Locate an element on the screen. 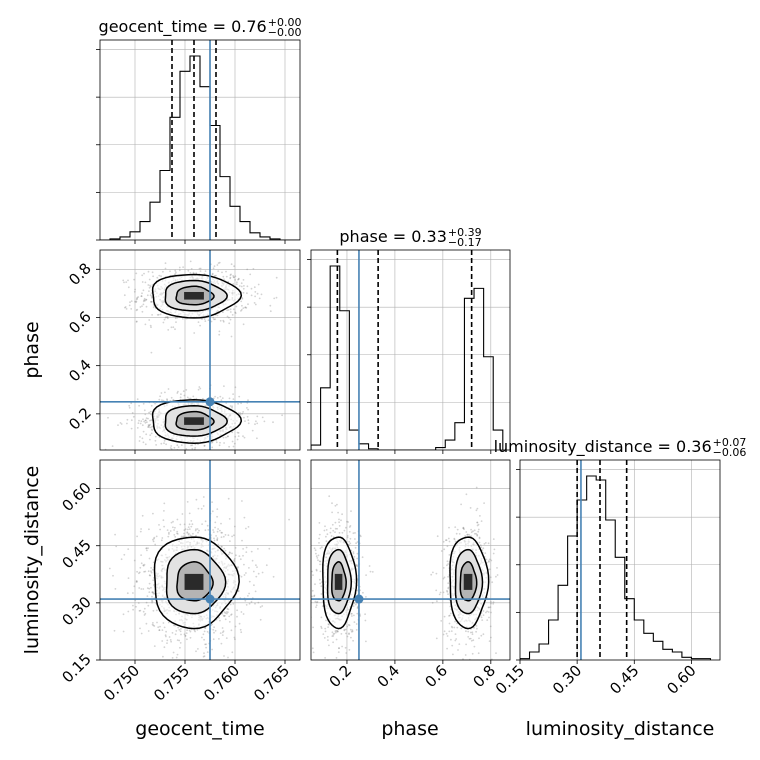 This screenshot has height=760, width=760. x-tick-label: 0.765 is located at coordinates (271, 683).